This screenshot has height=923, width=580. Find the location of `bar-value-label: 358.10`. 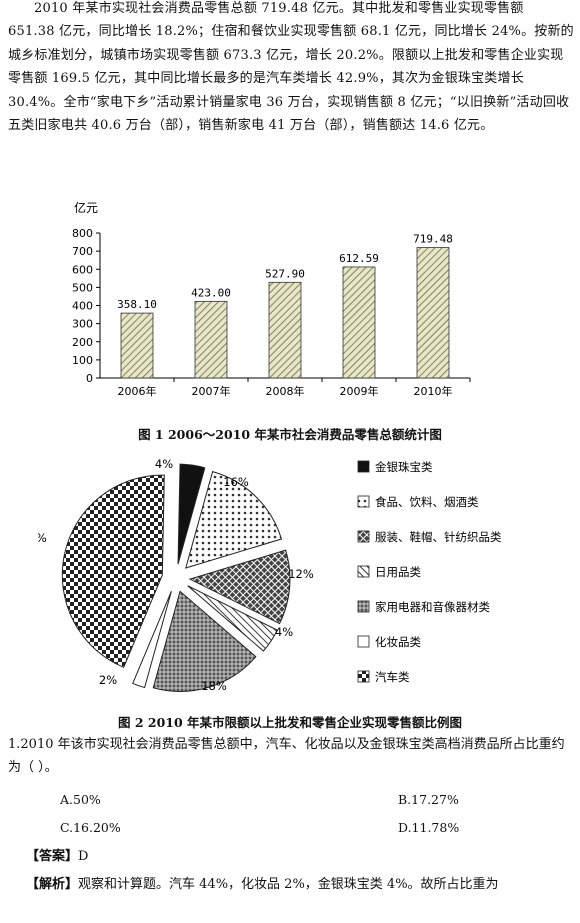

bar-value-label: 358.10 is located at coordinates (137, 304).